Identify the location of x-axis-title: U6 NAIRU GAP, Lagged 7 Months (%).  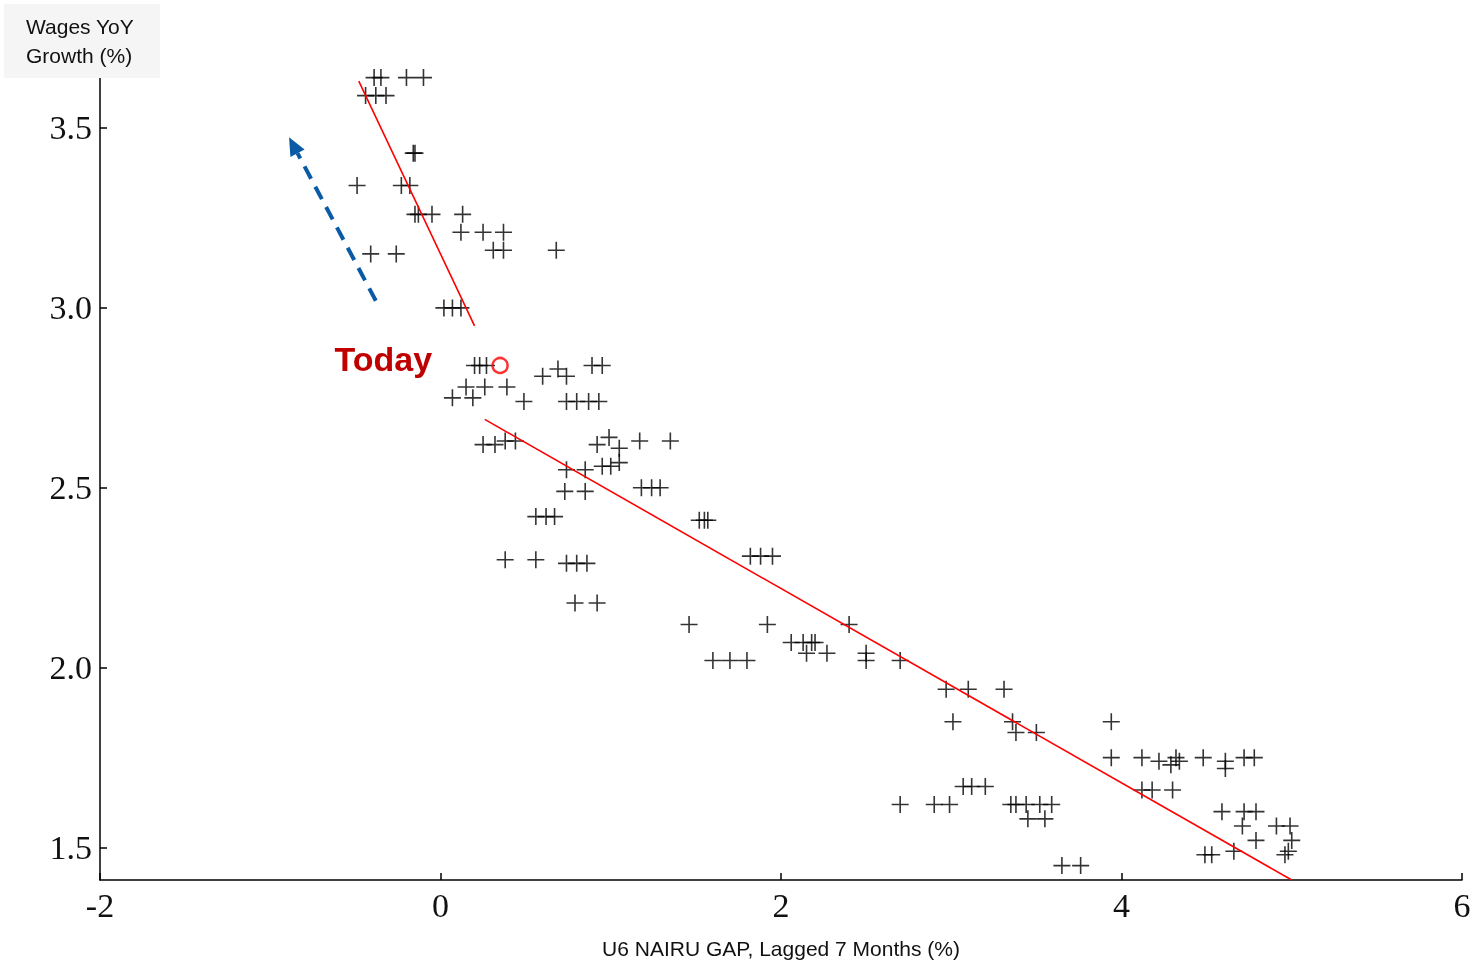
(781, 948).